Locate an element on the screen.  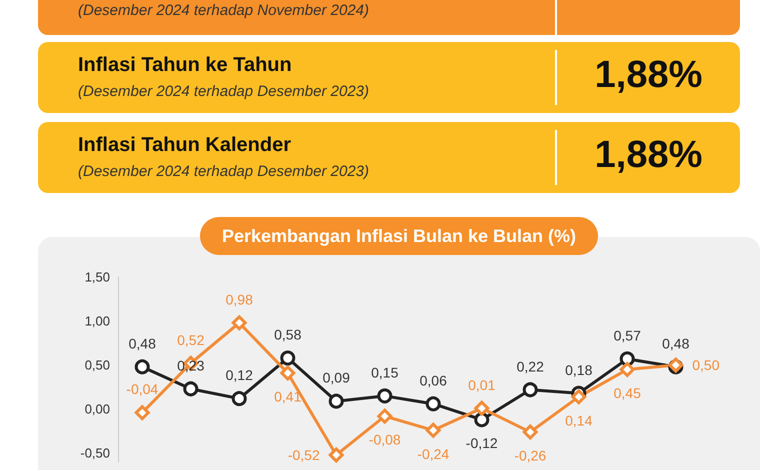
text: (Desember 2024 terhadap November 2024) is located at coordinates (223, 10).